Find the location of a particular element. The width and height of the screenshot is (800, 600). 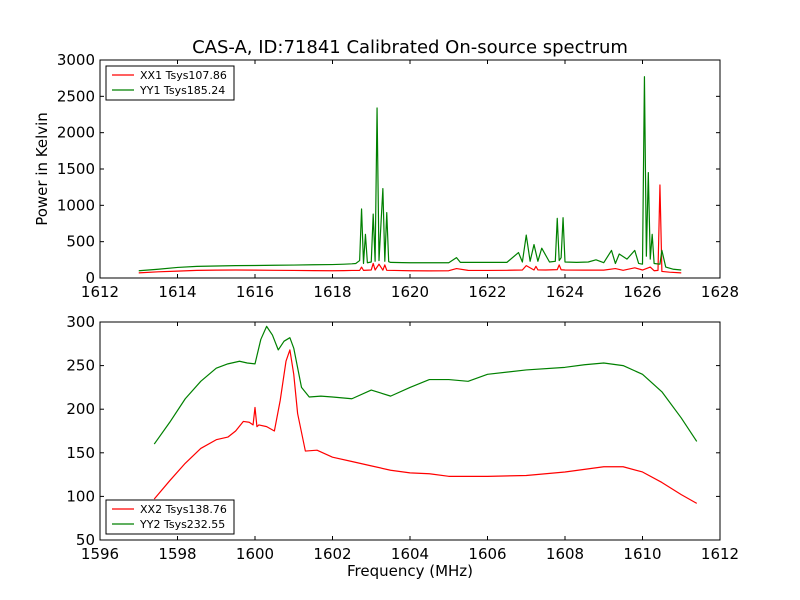

x-axis-label: Frequency (MHz) is located at coordinates (410, 571).